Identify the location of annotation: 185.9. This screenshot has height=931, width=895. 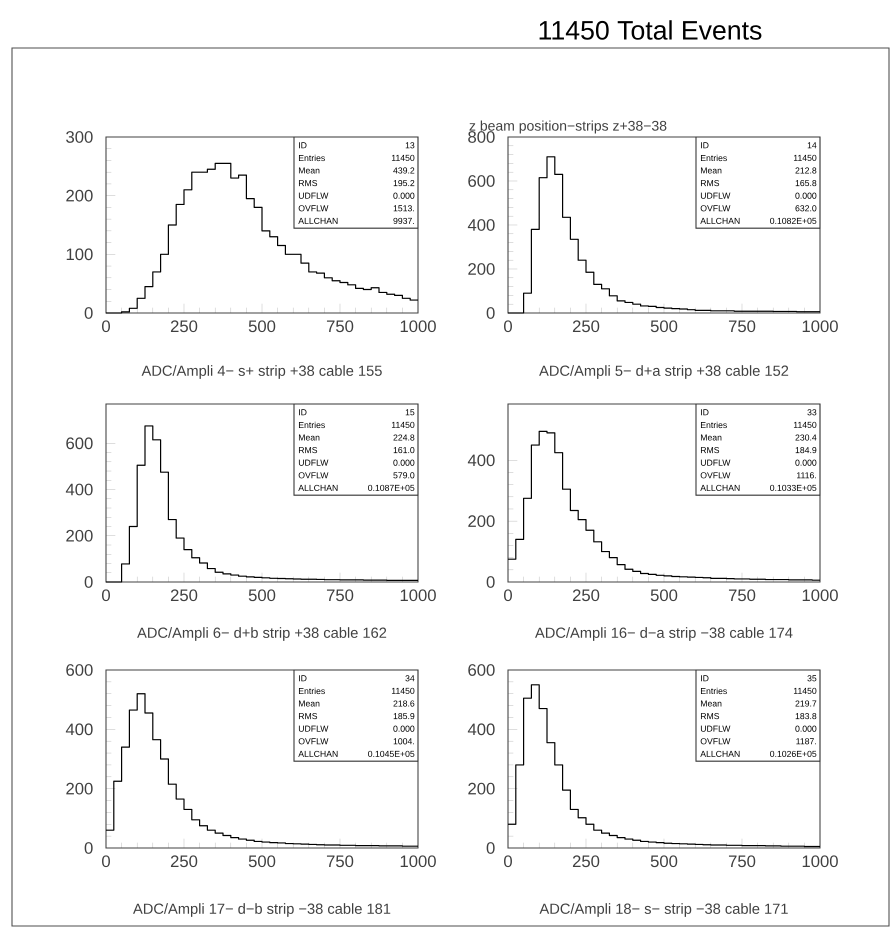
(404, 716).